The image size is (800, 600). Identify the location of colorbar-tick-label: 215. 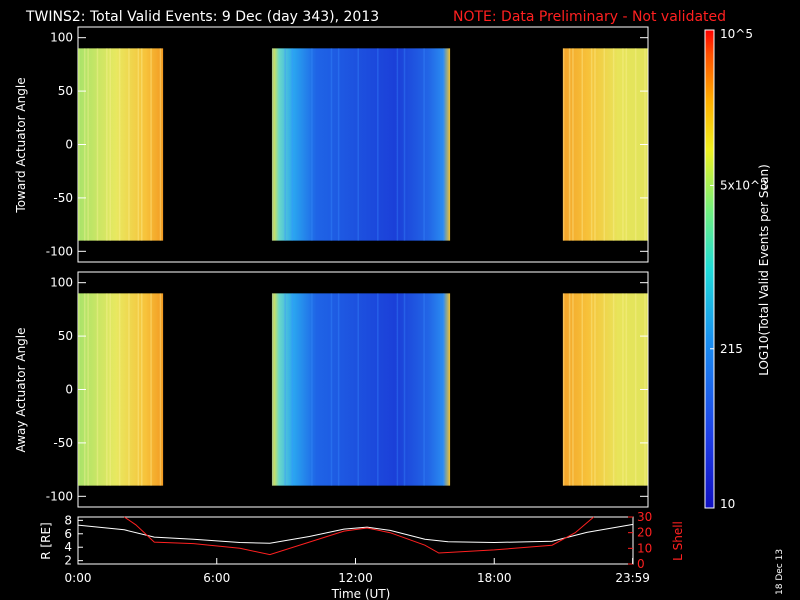
(731, 349).